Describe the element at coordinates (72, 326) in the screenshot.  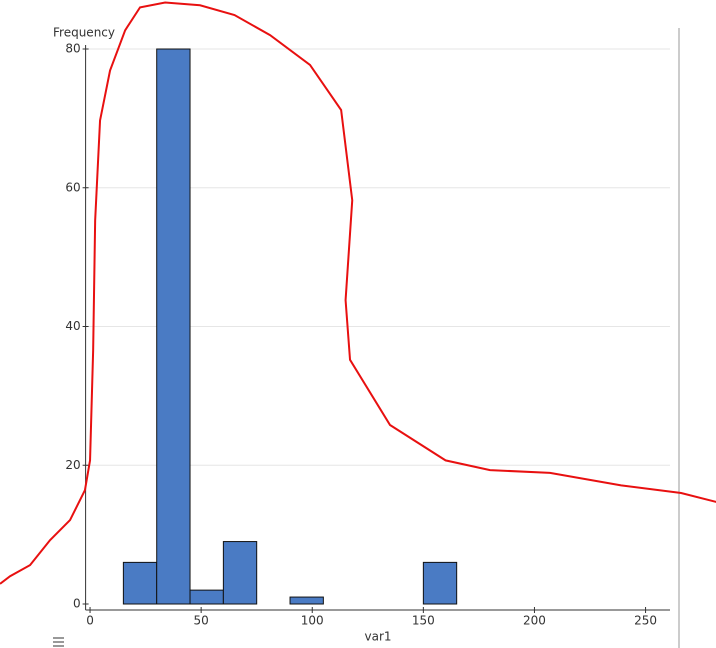
I see `y-tick-label: 40` at that location.